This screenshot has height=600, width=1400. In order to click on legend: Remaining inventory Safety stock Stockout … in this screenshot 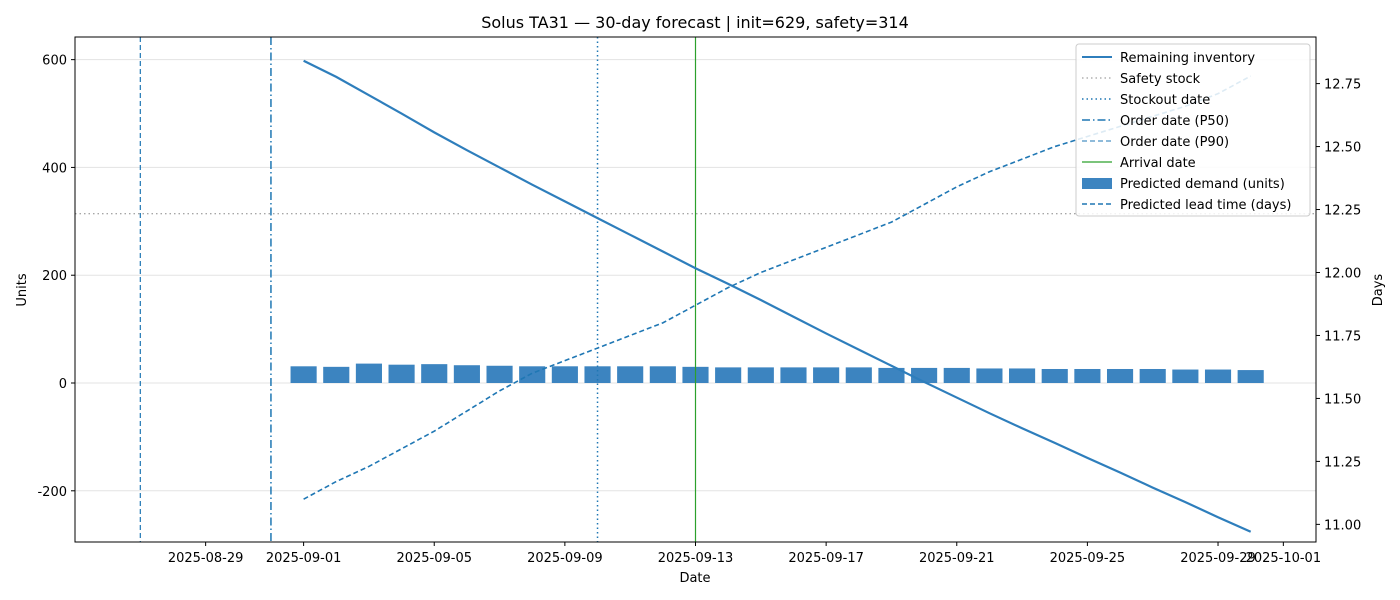, I will do `click(1193, 130)`.